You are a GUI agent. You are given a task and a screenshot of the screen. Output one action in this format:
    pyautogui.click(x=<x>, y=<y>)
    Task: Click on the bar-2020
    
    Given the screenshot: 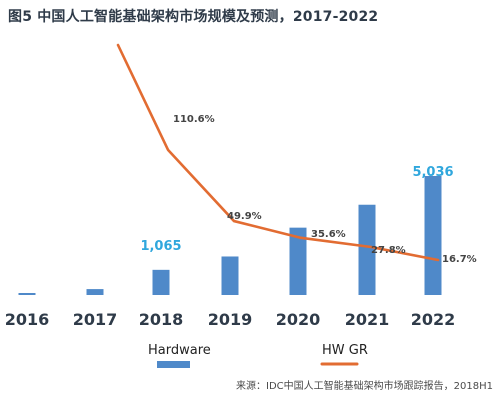 What is the action you would take?
    pyautogui.click(x=298, y=261)
    